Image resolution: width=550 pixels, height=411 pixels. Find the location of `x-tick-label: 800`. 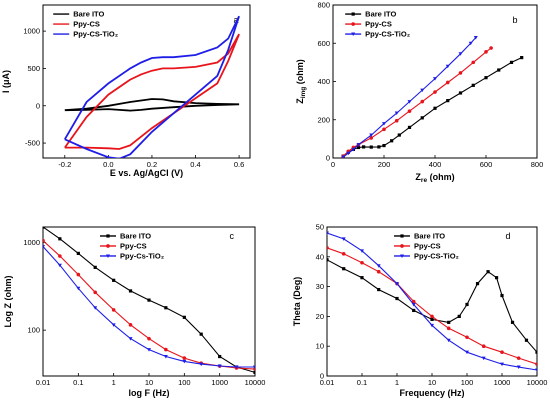

x-tick-label: 800 is located at coordinates (537, 164).